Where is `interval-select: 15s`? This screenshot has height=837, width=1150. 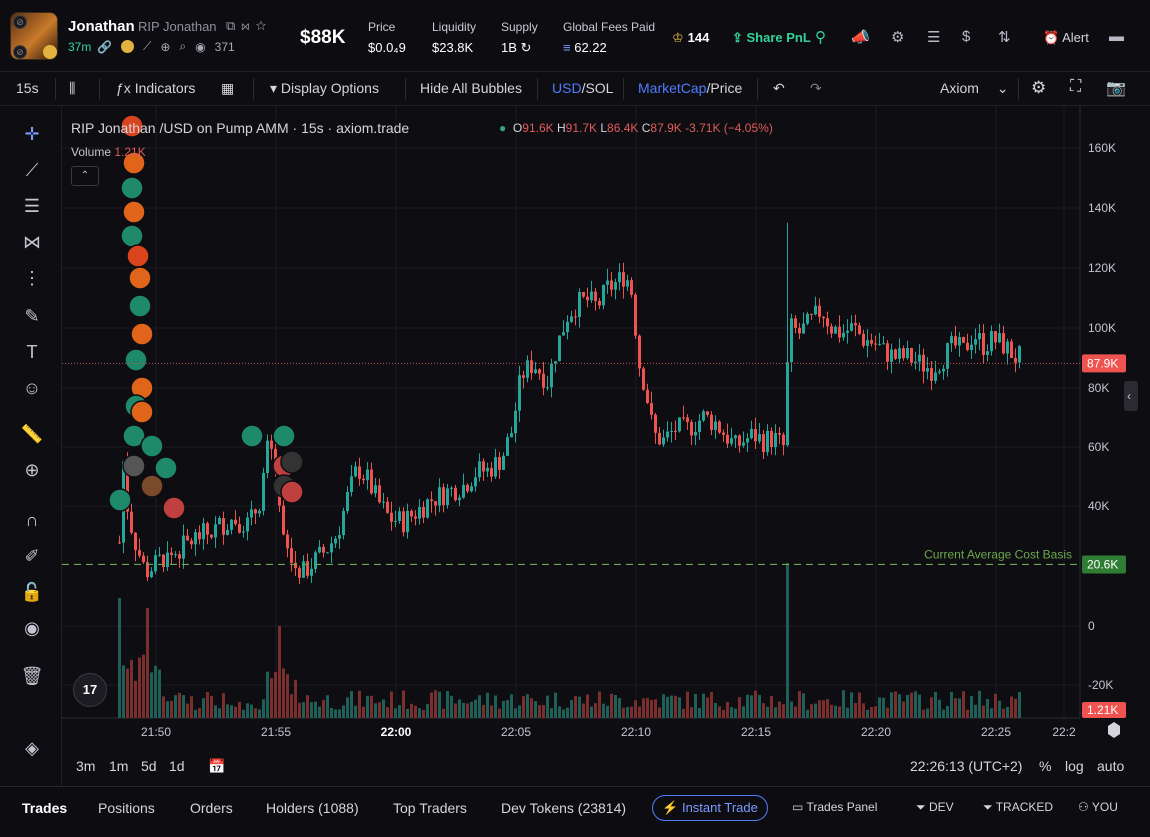 interval-select: 15s is located at coordinates (27, 88).